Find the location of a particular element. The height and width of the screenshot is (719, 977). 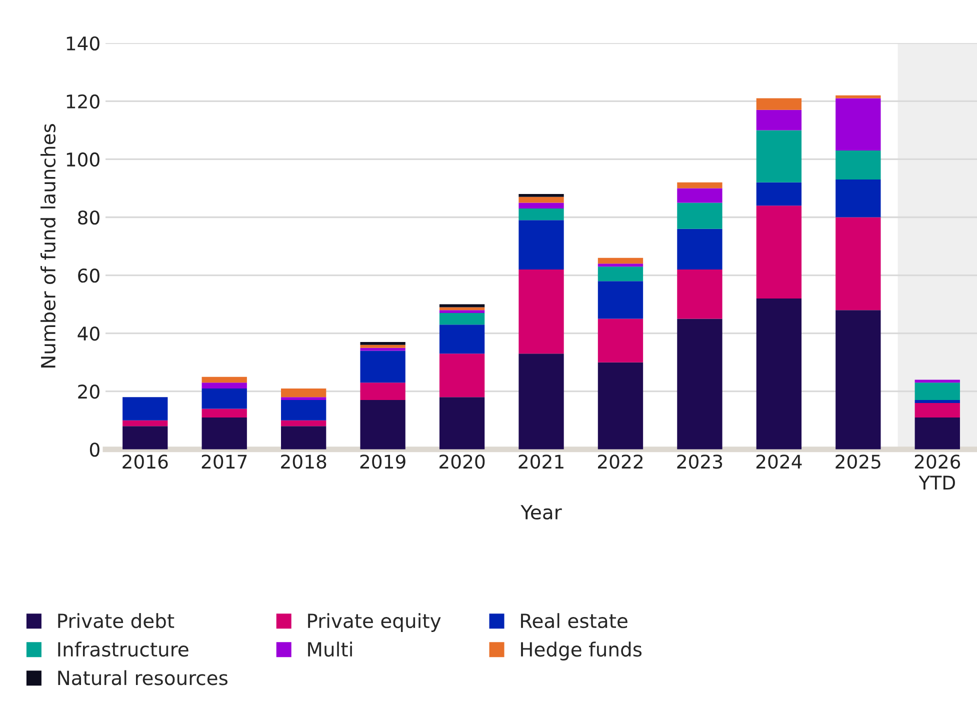

y-tick-label: 120 is located at coordinates (83, 101).